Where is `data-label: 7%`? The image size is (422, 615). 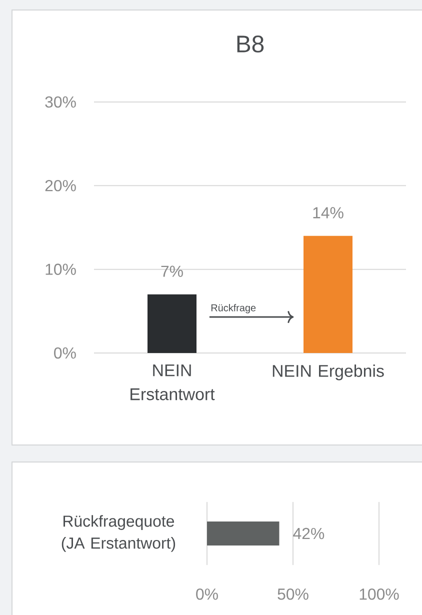 data-label: 7% is located at coordinates (172, 271).